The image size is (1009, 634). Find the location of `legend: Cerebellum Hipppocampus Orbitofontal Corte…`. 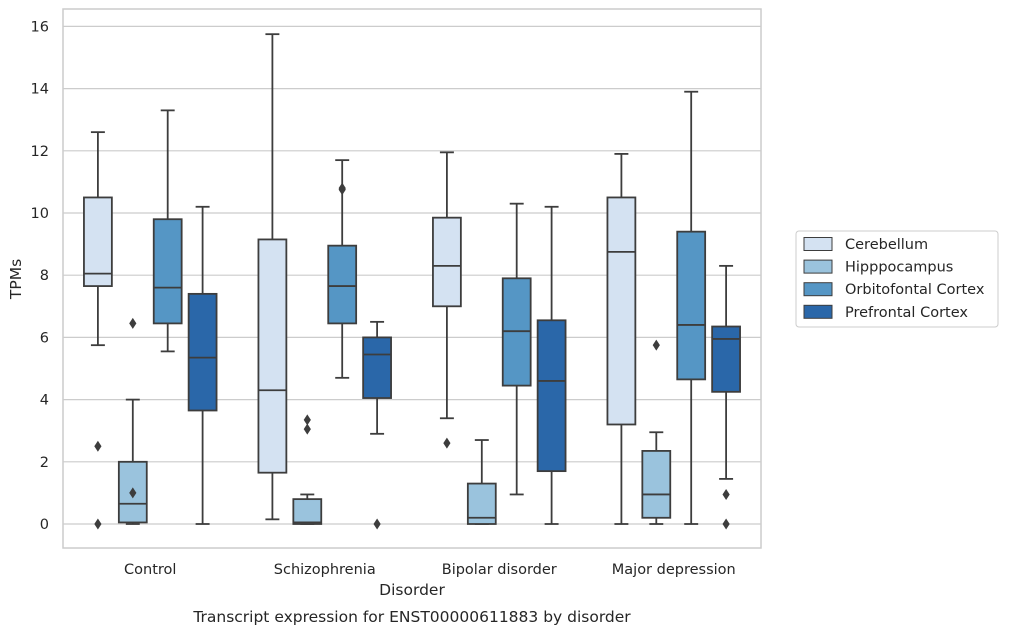

legend: Cerebellum Hipppocampus Orbitofontal Corte… is located at coordinates (897, 279).